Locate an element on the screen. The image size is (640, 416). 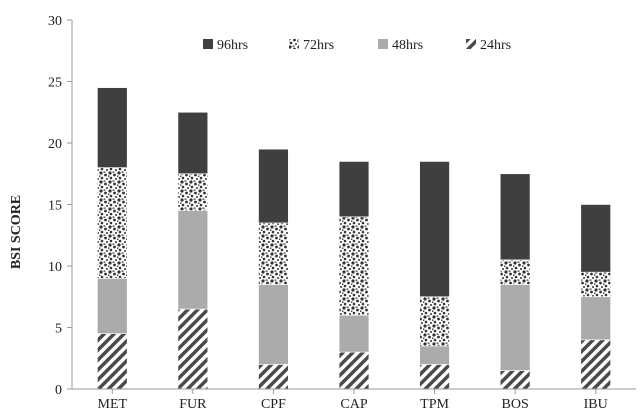
y-tick-label: 0 is located at coordinates (58, 390).